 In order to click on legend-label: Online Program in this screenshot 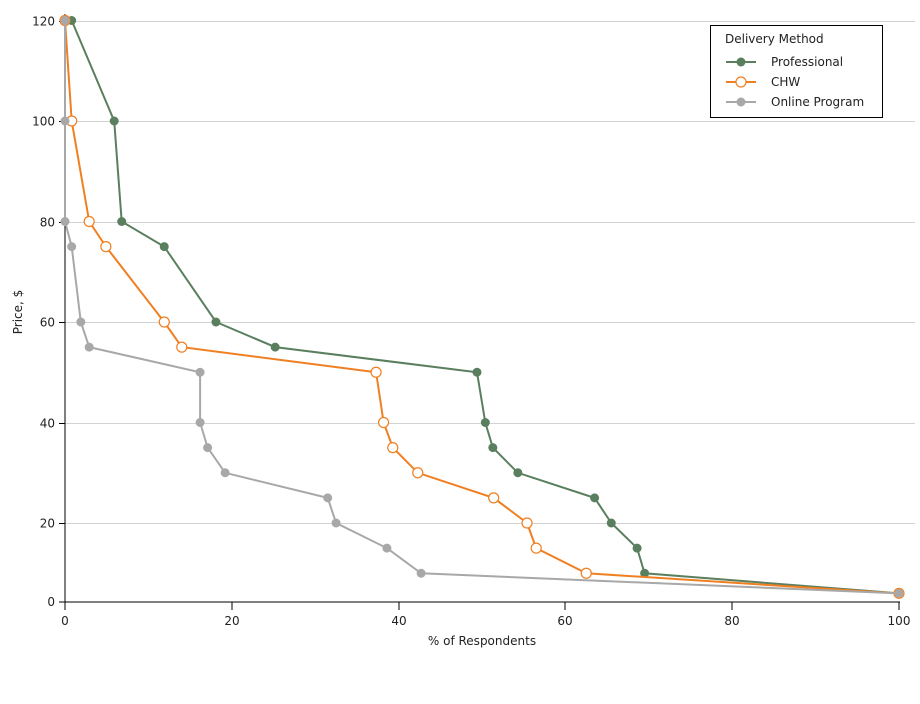, I will do `click(817, 102)`.